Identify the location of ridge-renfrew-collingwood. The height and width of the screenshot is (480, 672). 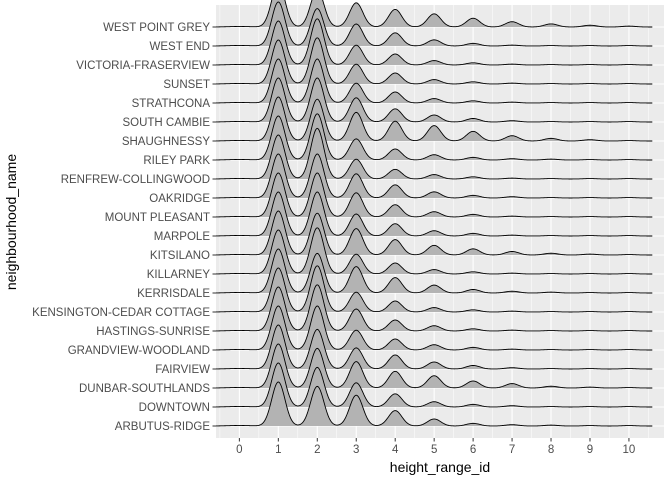
(434, 153).